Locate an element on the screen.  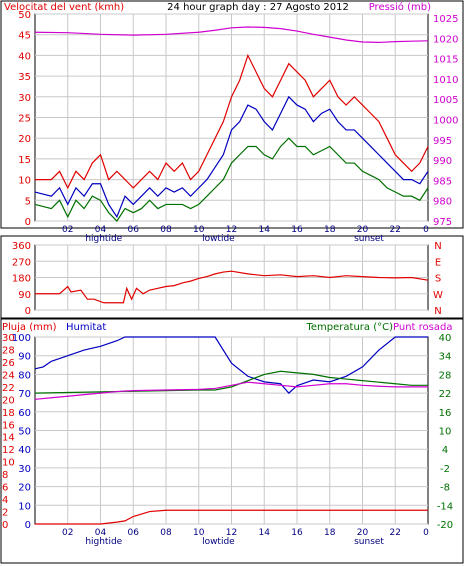
series-minimum is located at coordinates (231, 179).